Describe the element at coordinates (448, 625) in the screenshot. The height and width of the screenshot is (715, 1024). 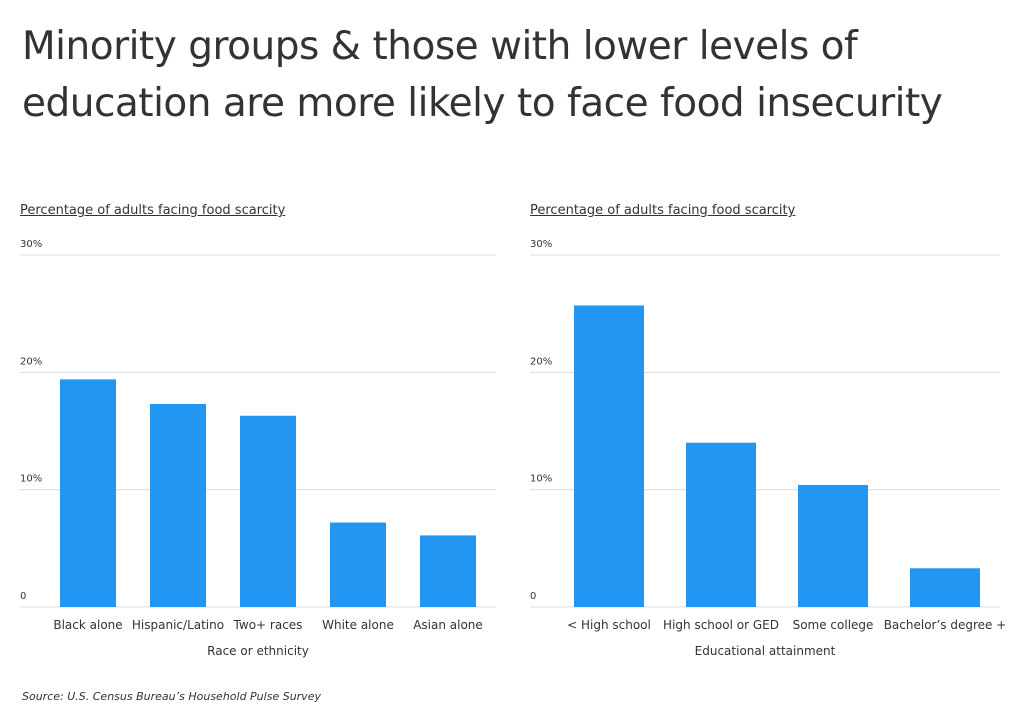
I see `x-tick-label: Asian alone` at that location.